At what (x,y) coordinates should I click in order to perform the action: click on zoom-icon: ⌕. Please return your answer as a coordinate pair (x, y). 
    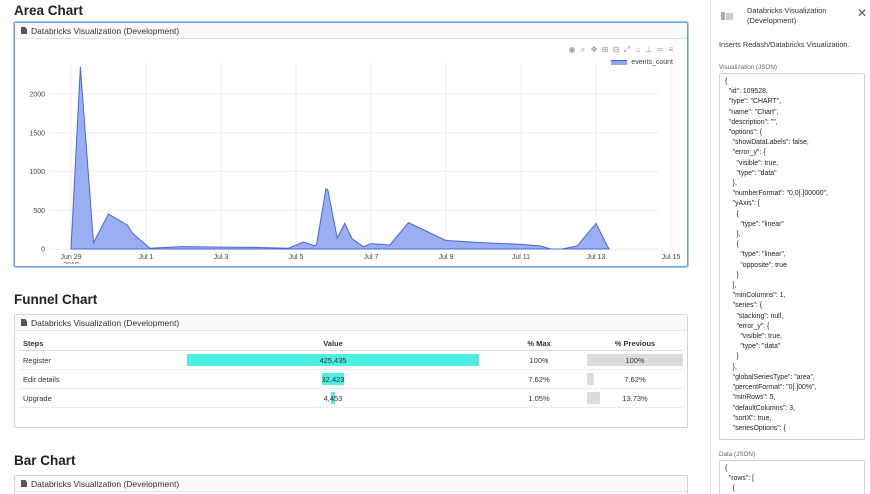
    Looking at the image, I should click on (583, 49).